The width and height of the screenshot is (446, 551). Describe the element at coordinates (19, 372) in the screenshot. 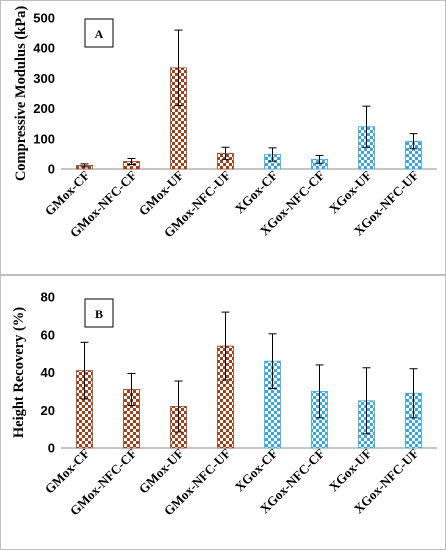

I see `y-axis-title: Height Recovery (%)` at that location.